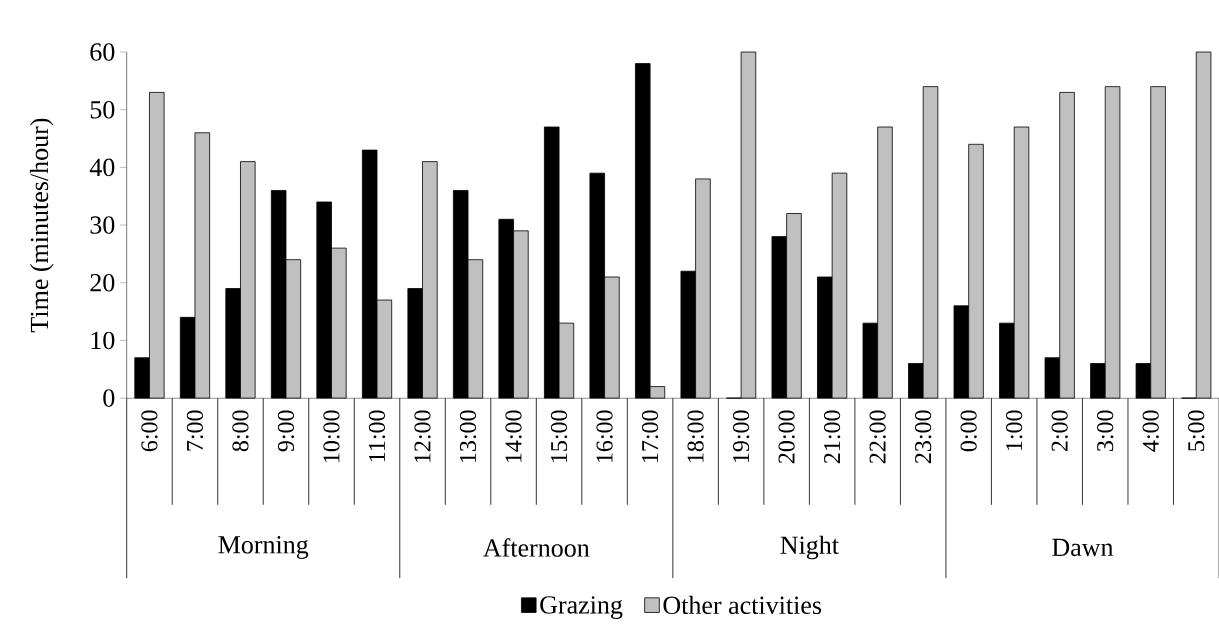 The image size is (1219, 636). What do you see at coordinates (741, 436) in the screenshot?
I see `x-tick-label: 19:00` at bounding box center [741, 436].